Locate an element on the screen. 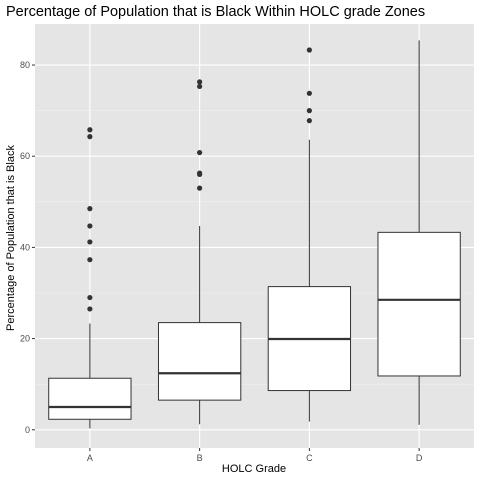  y-tick-label: 0 is located at coordinates (27, 430).